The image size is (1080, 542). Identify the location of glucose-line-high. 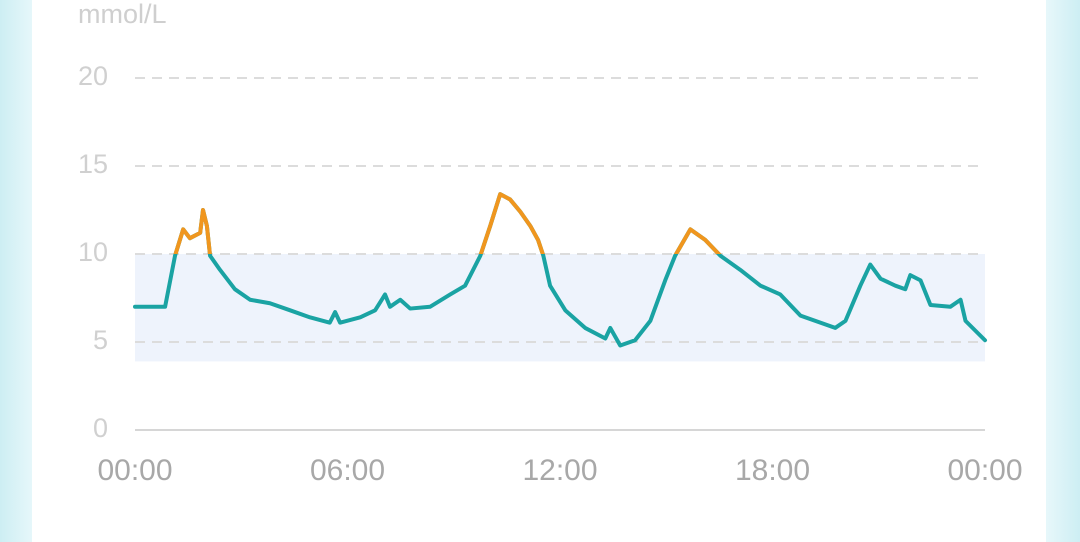
(447, 223).